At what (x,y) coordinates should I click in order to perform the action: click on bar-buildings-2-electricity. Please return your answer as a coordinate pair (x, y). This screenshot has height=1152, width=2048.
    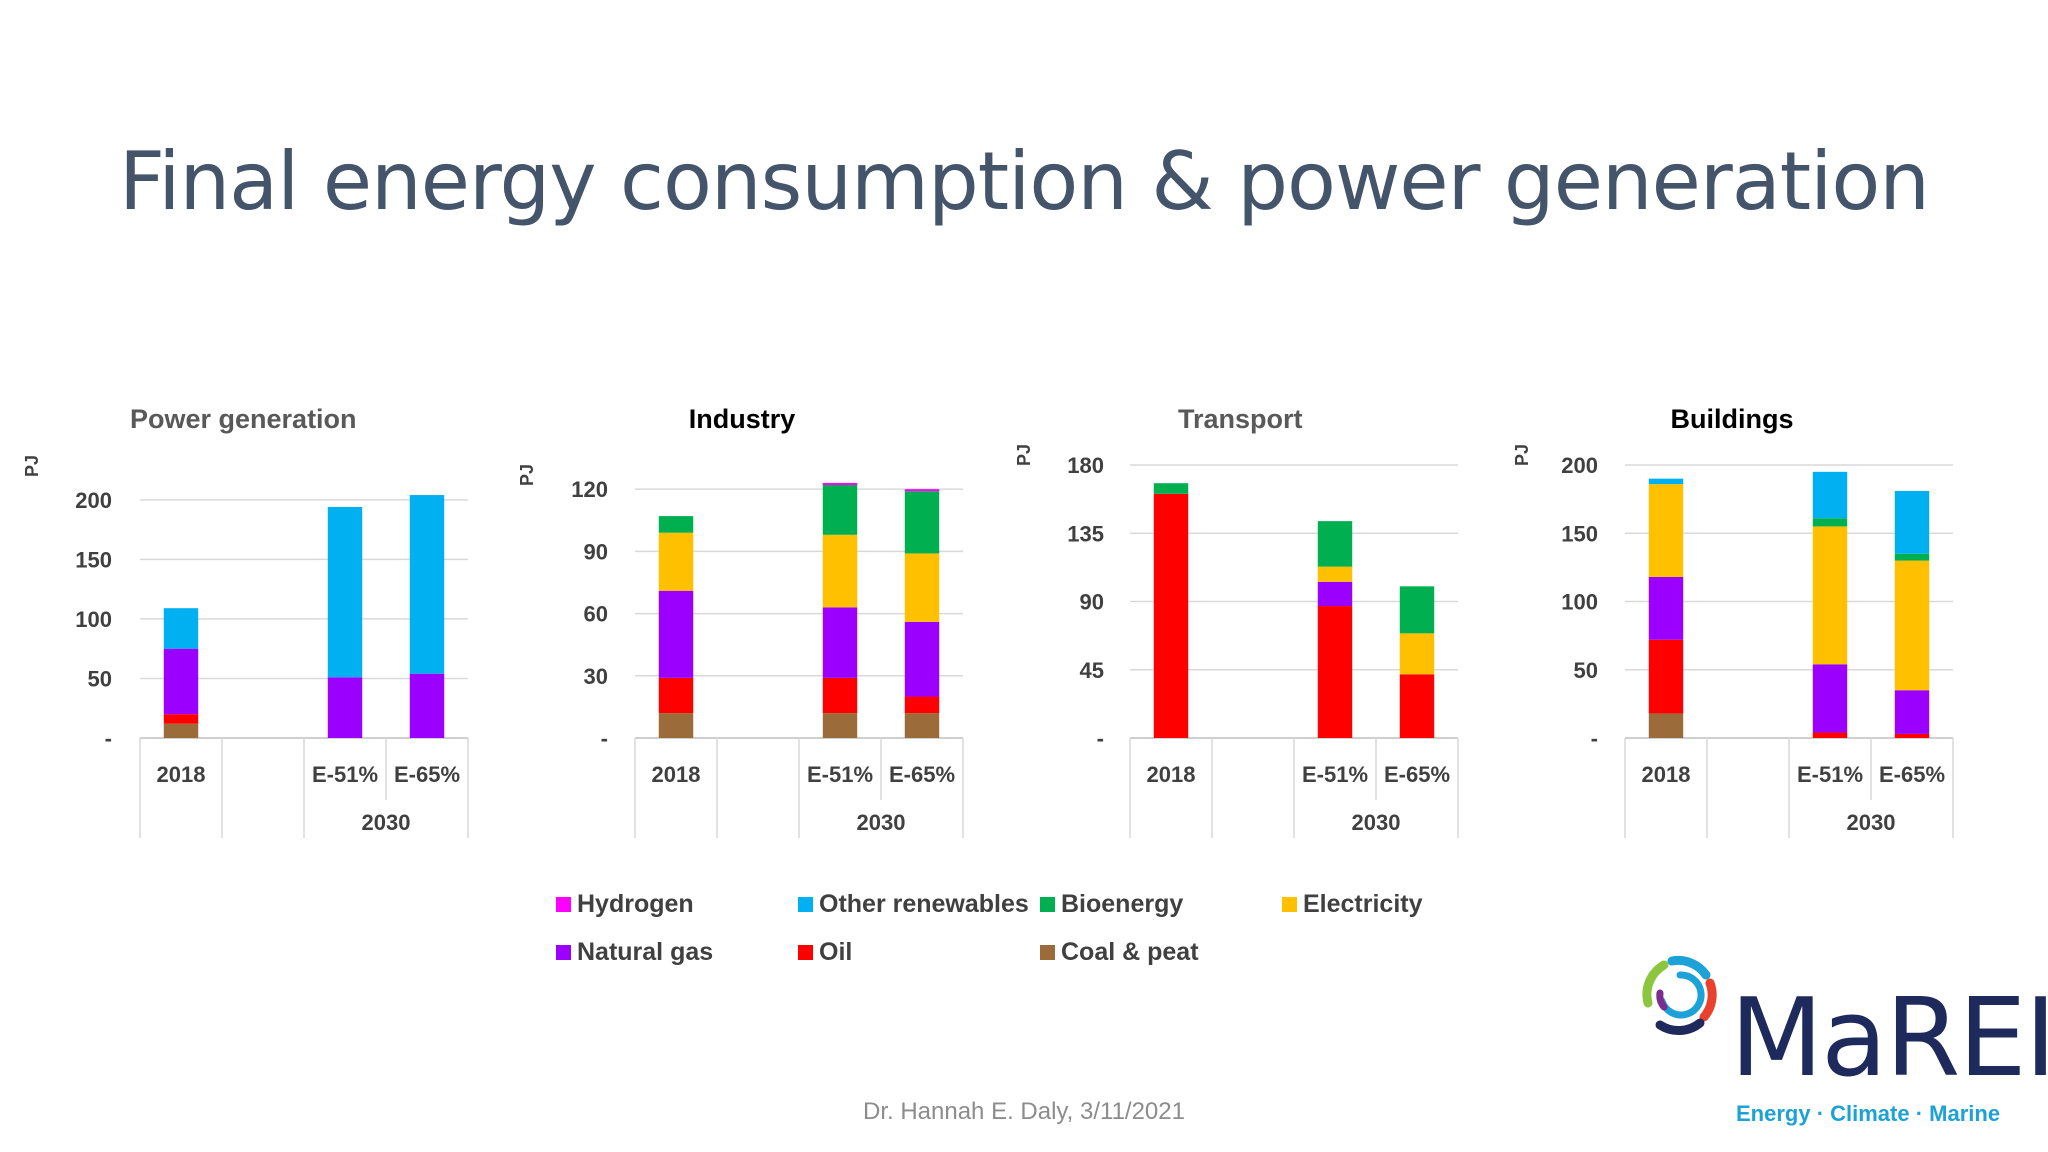
    Looking at the image, I should click on (1830, 595).